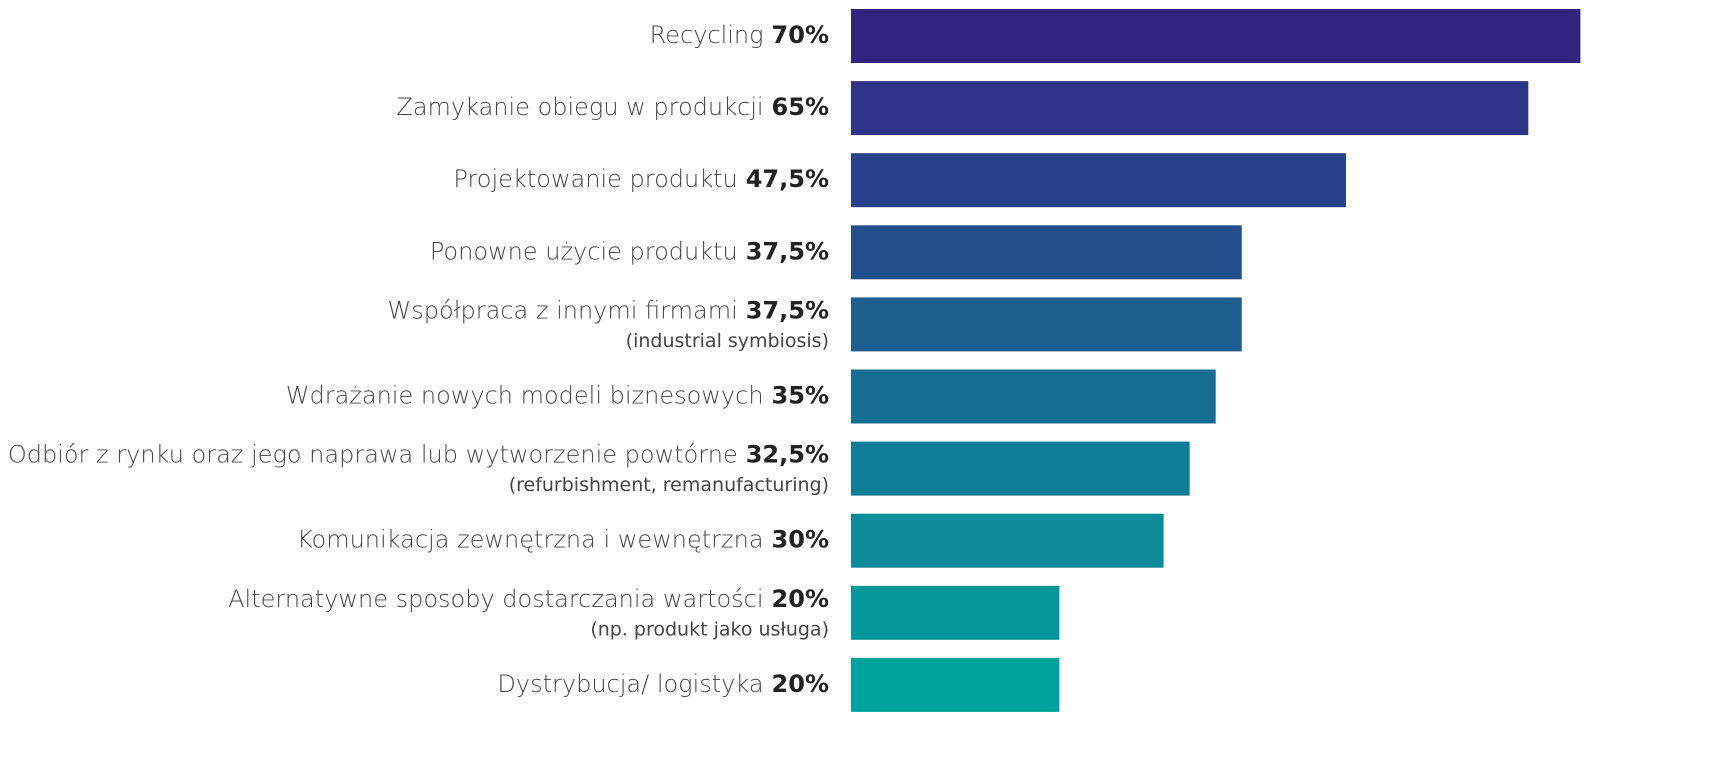  What do you see at coordinates (709, 629) in the screenshot?
I see `sub-label: (np. produkt jako usługa)` at bounding box center [709, 629].